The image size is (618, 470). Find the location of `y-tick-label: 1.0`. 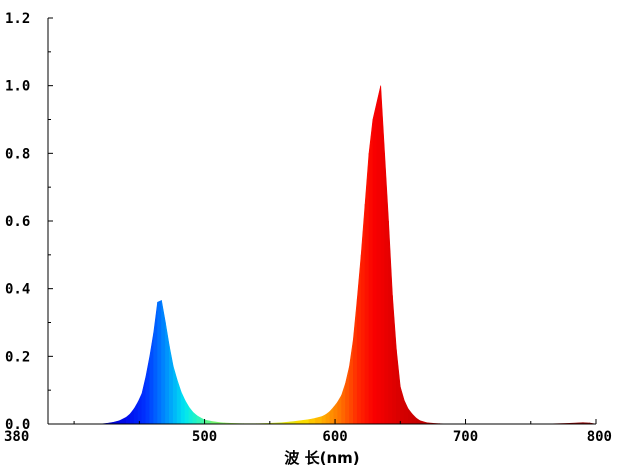

y-tick-label: 1.0 is located at coordinates (17, 87).